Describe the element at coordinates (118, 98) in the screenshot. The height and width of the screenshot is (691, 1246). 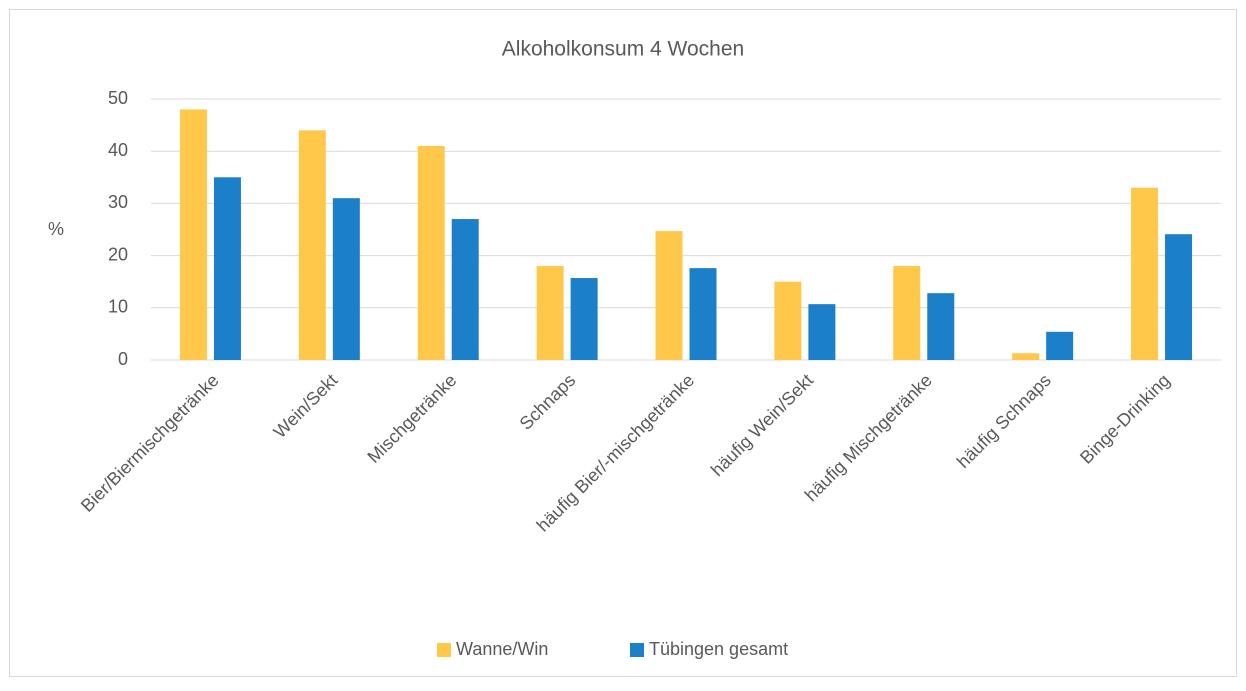
I see `y-tick-label: 50` at that location.